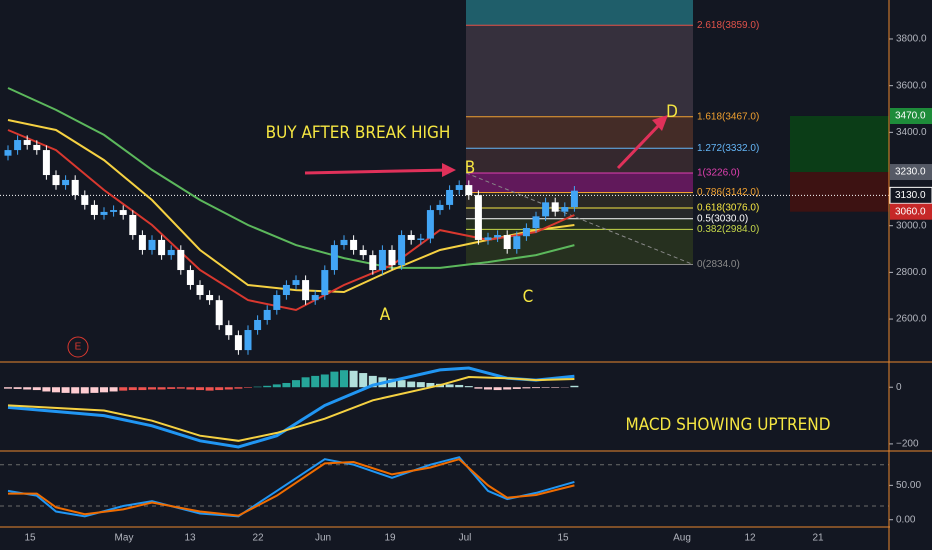  I want to click on x-tick-label: 13, so click(190, 538).